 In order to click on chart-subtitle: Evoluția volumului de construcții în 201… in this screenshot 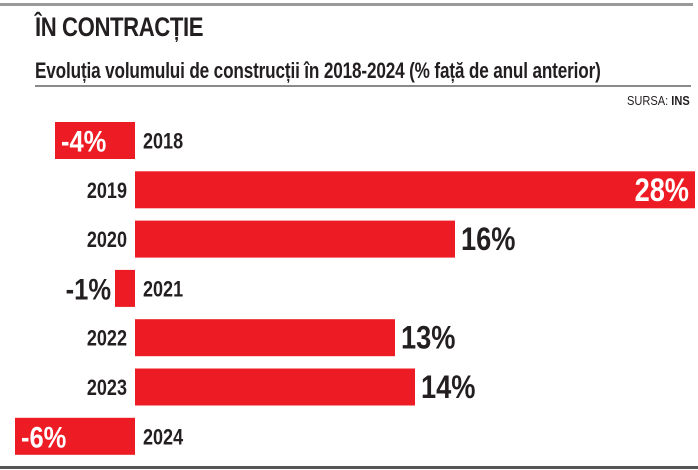, I will do `click(318, 70)`.